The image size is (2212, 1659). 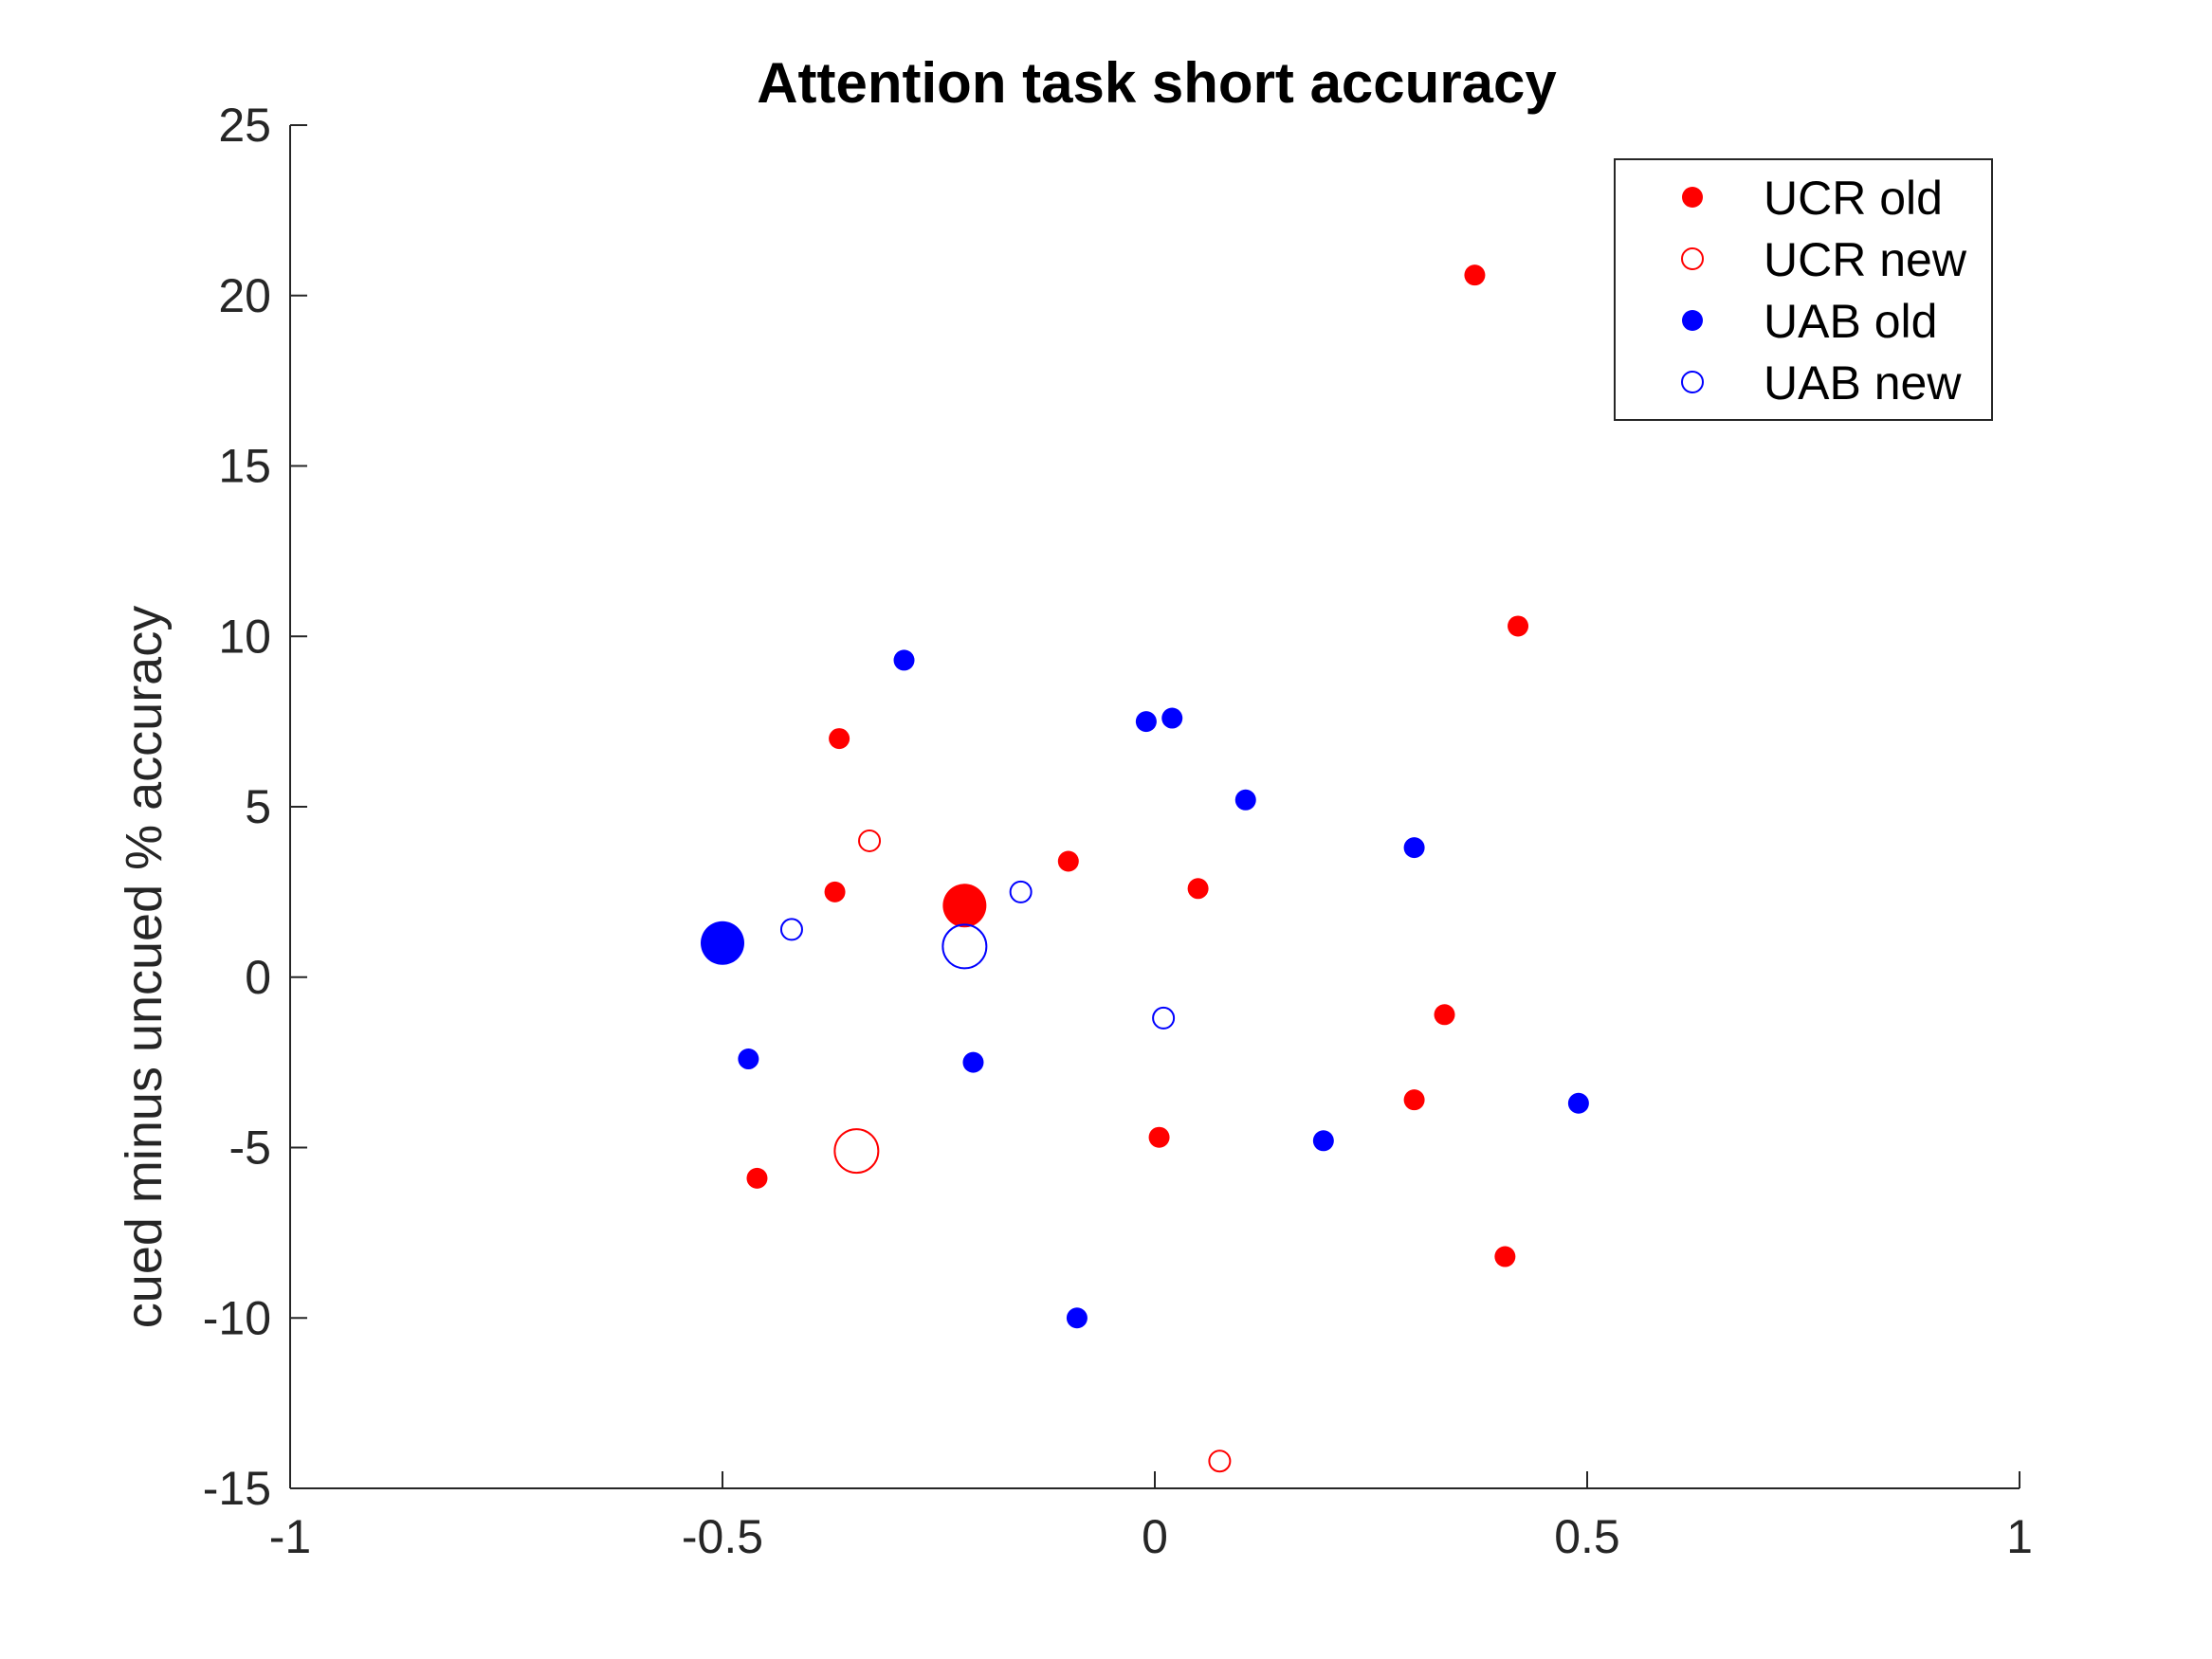 What do you see at coordinates (2019, 1536) in the screenshot?
I see `x-tick-label: 1` at bounding box center [2019, 1536].